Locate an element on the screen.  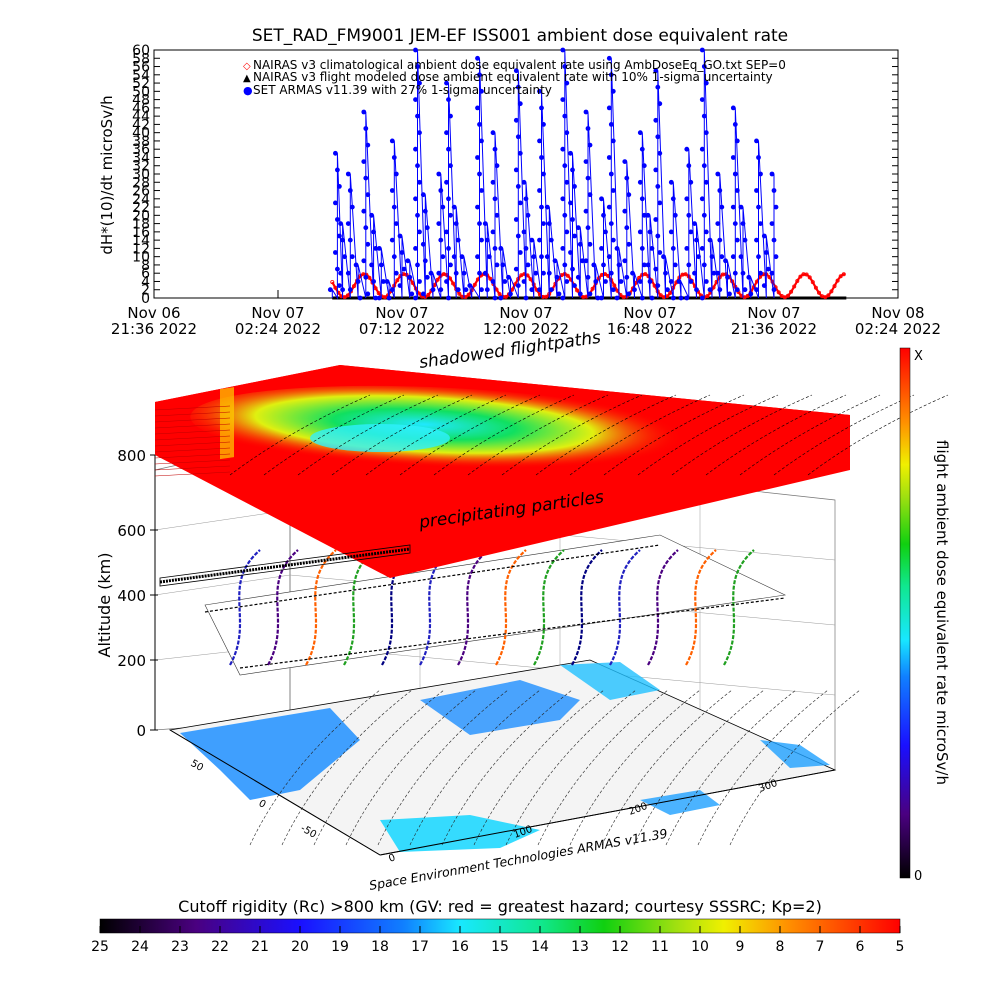
bottom-colorbar-tick-label: 24 is located at coordinates (140, 947).